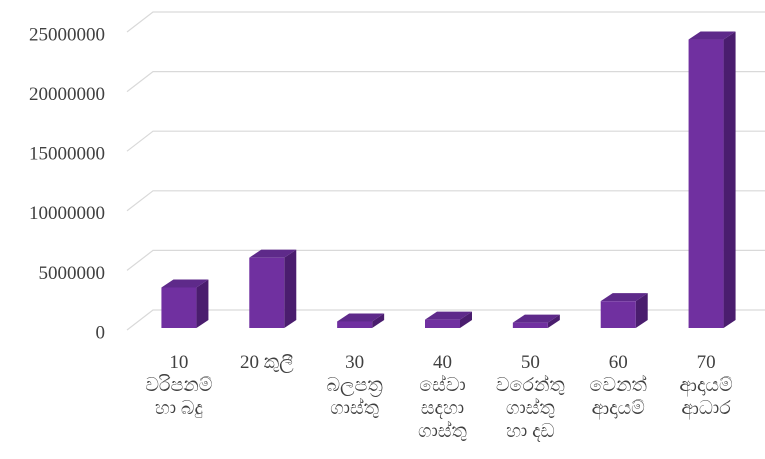 This screenshot has width=765, height=459. I want to click on x-tick-label: 50 වරෙන්තු ගාස්තු හා දඩ, so click(530, 397).